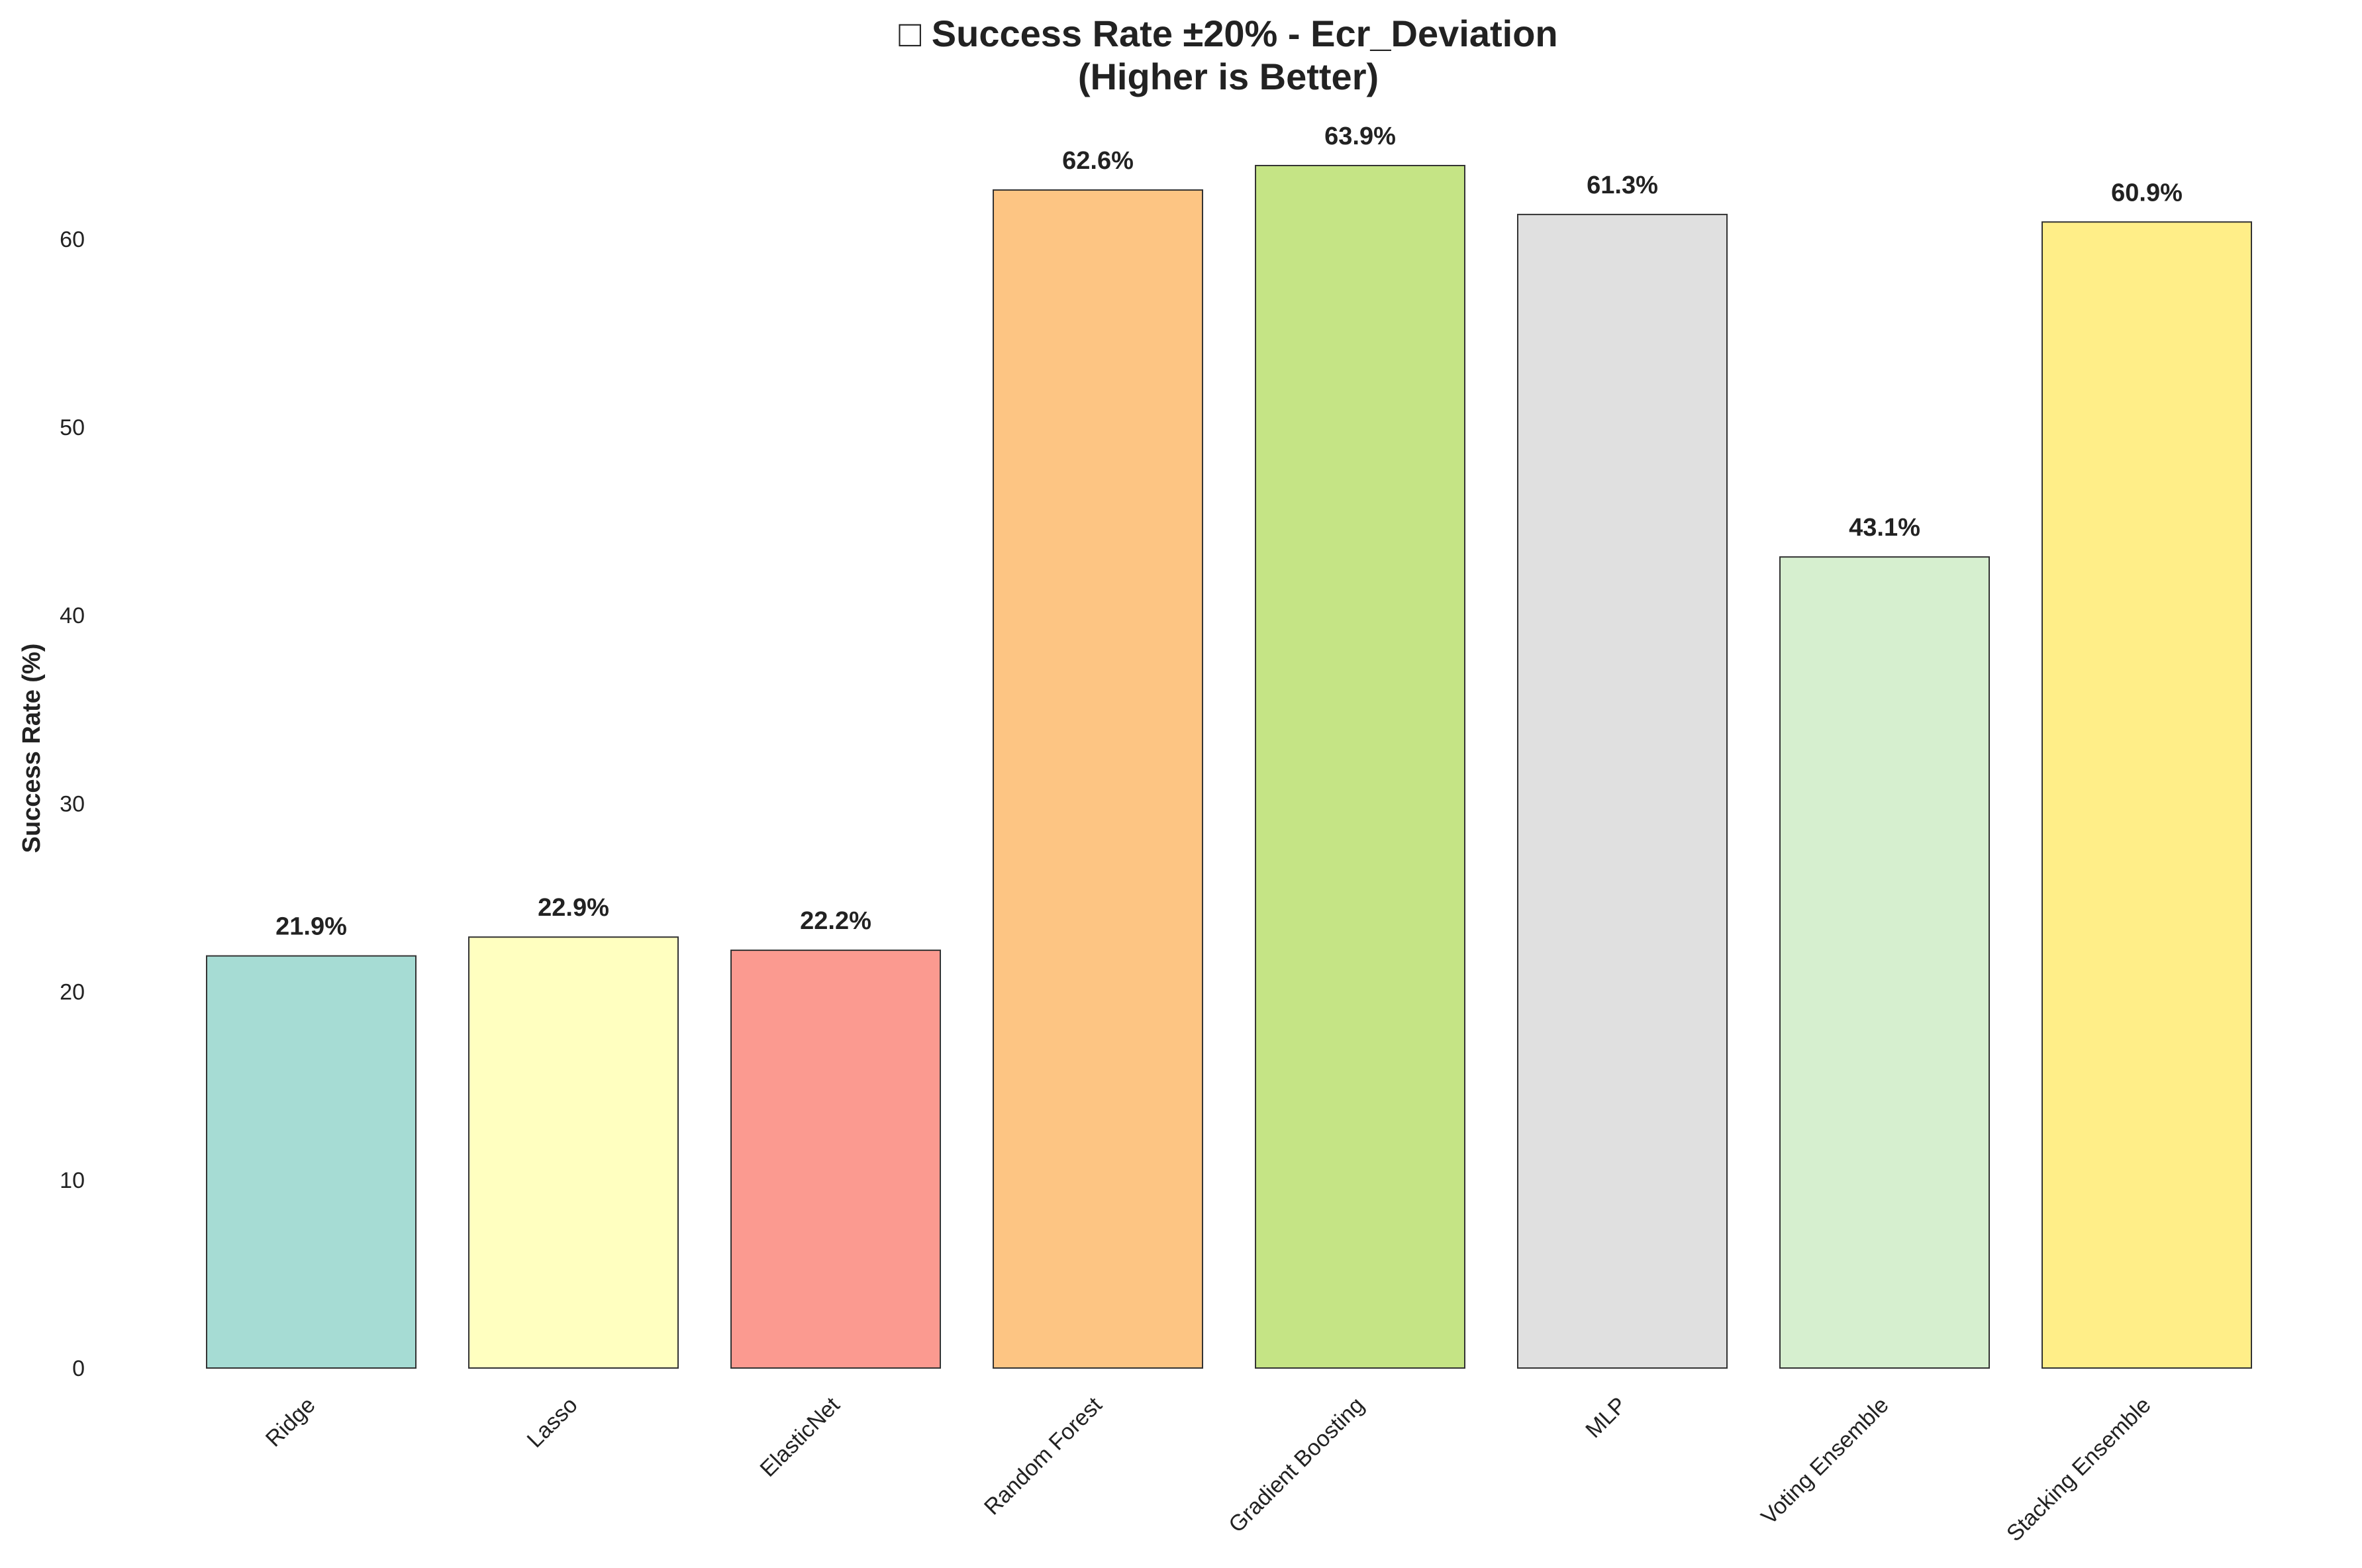 The image size is (2362, 1568). What do you see at coordinates (552, 1423) in the screenshot?
I see `x-tick-label: Lasso` at bounding box center [552, 1423].